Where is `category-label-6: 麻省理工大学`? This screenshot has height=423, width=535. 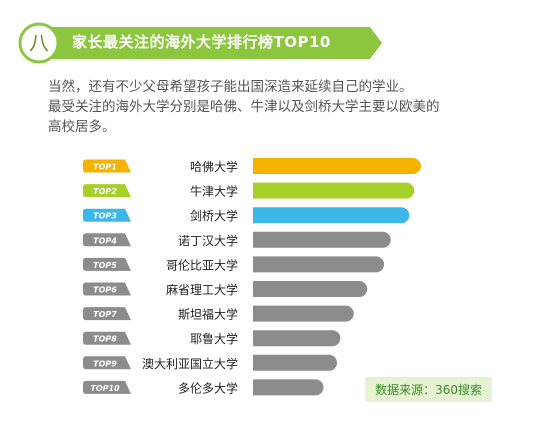 category-label-6: 麻省理工大学 is located at coordinates (202, 289).